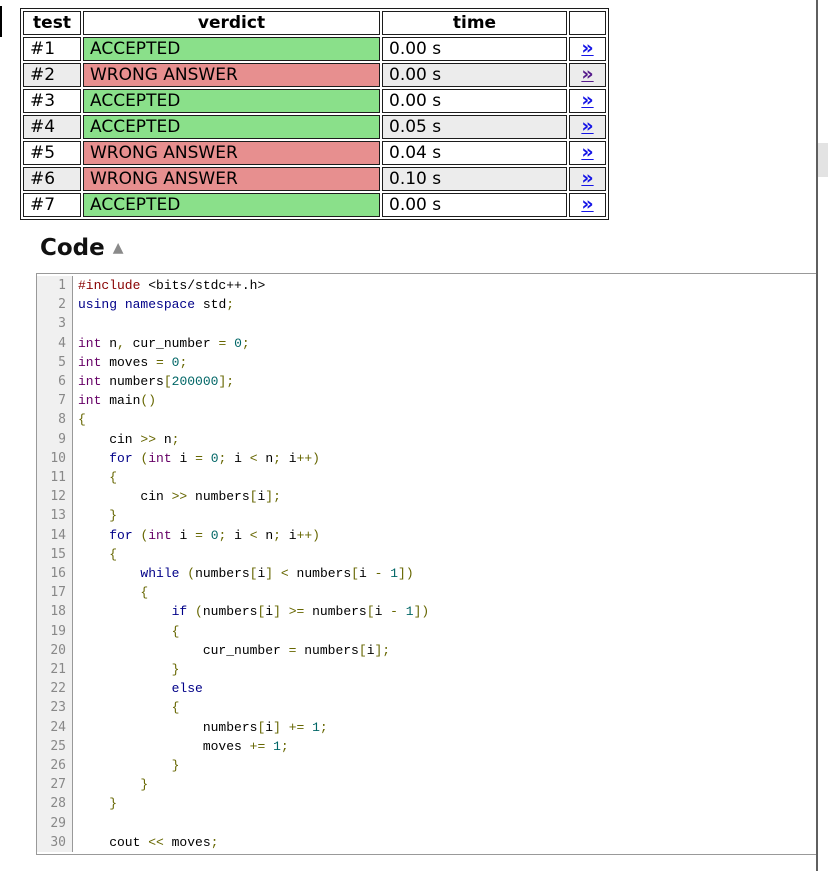 The width and height of the screenshot is (828, 871). Describe the element at coordinates (296, 612) in the screenshot. I see `code-token: >=` at that location.